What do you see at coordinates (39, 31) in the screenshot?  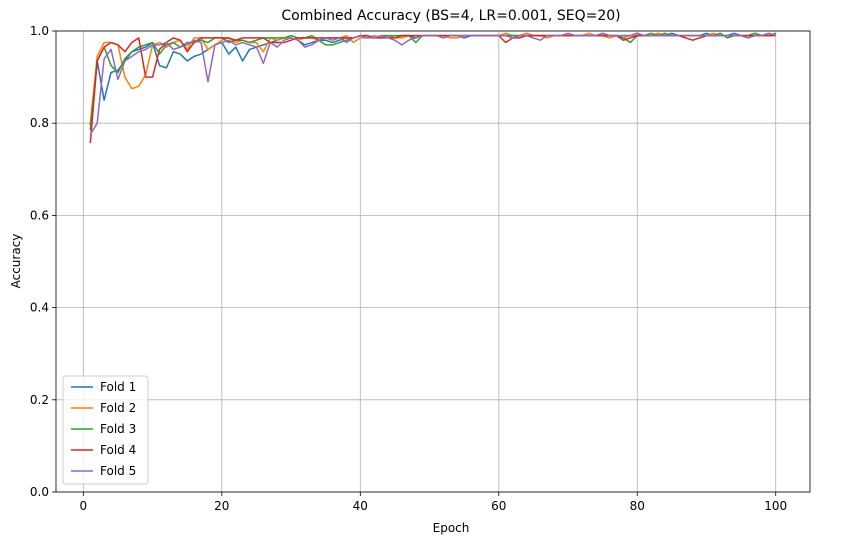 I see `y-tick-label: 1.0` at bounding box center [39, 31].